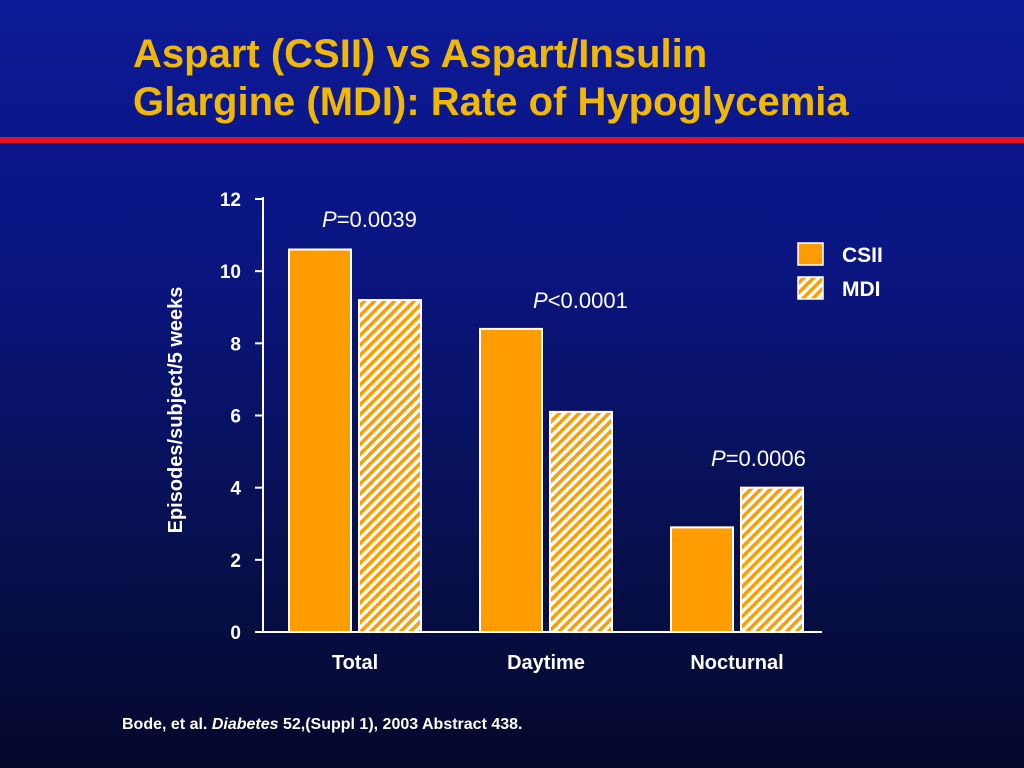 Image resolution: width=1024 pixels, height=768 pixels. Describe the element at coordinates (355, 663) in the screenshot. I see `x-tick-label: Total` at that location.